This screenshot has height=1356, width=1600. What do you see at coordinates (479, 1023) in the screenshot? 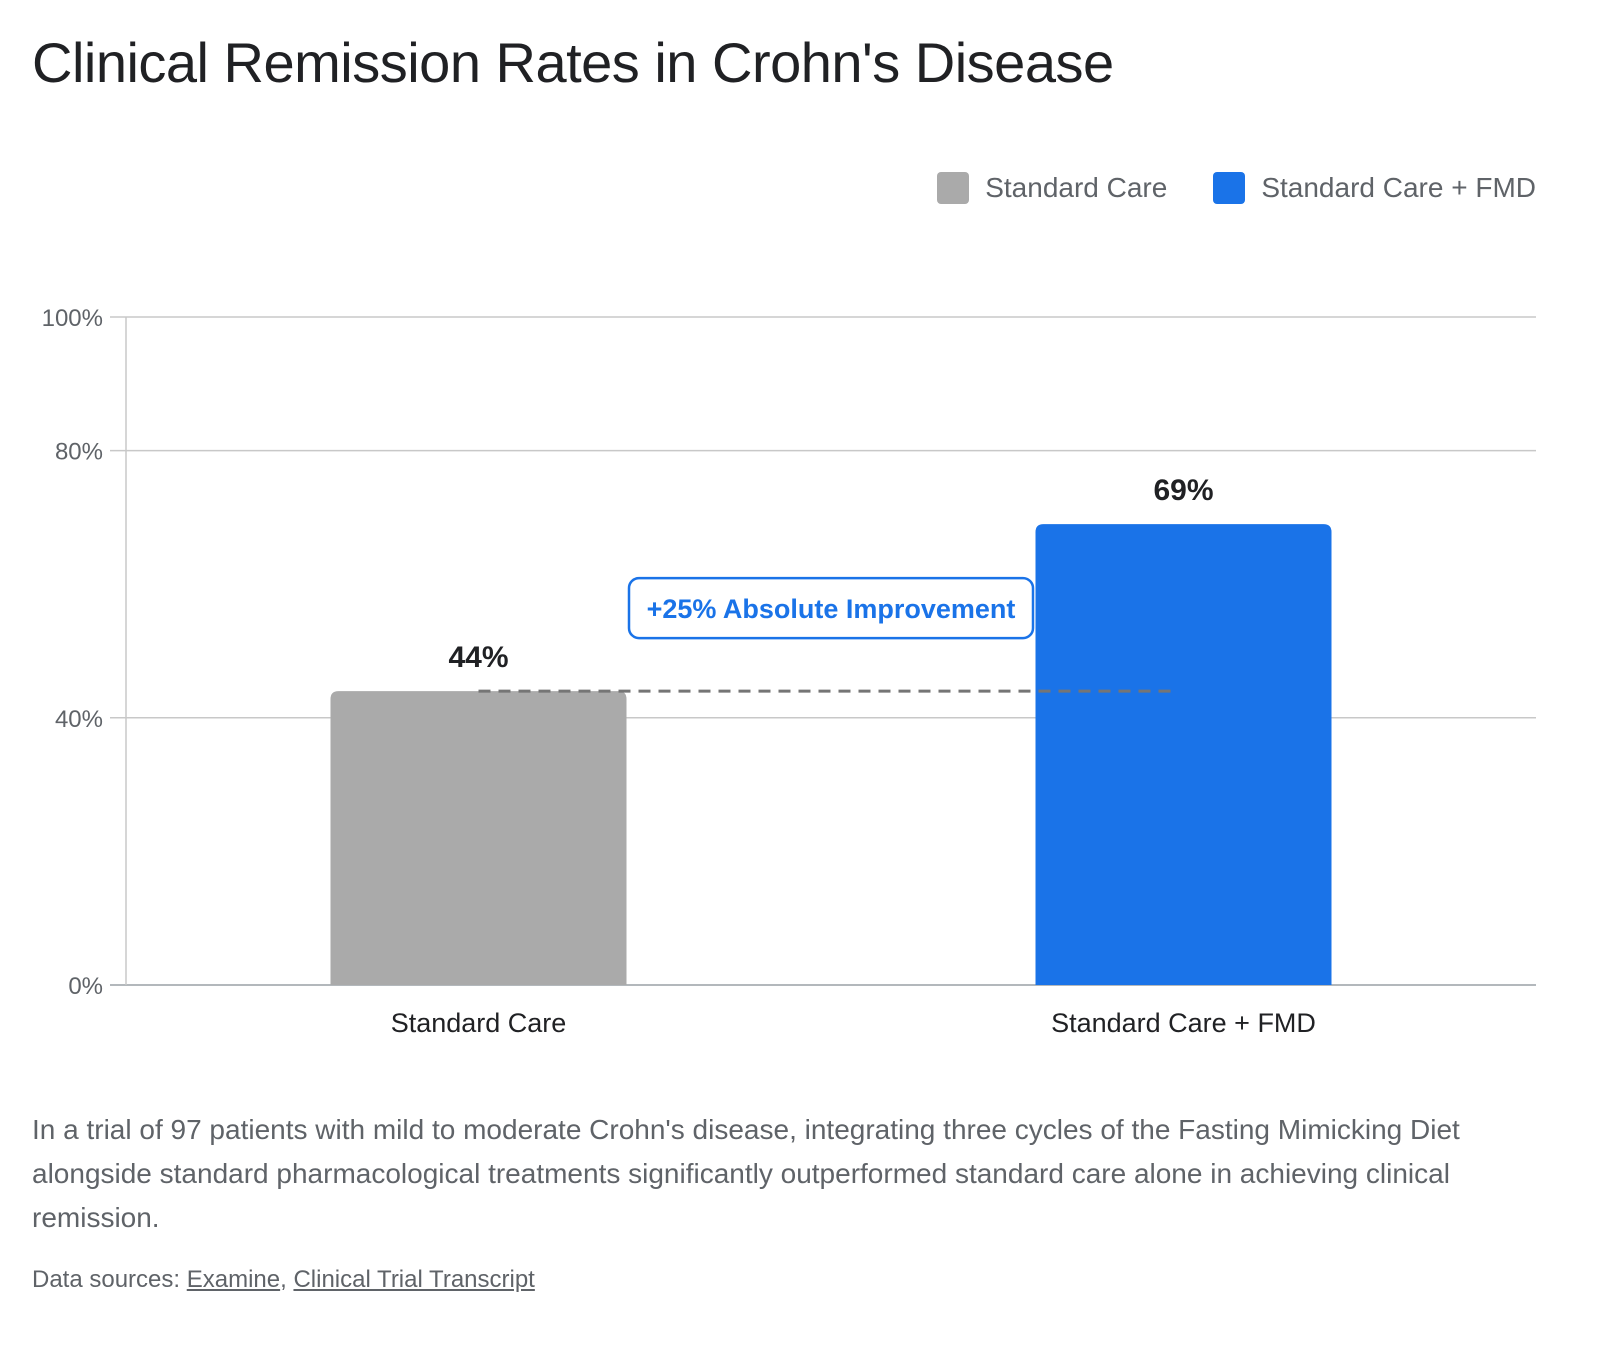
I see `x-tick-label: Standard Care` at bounding box center [479, 1023].